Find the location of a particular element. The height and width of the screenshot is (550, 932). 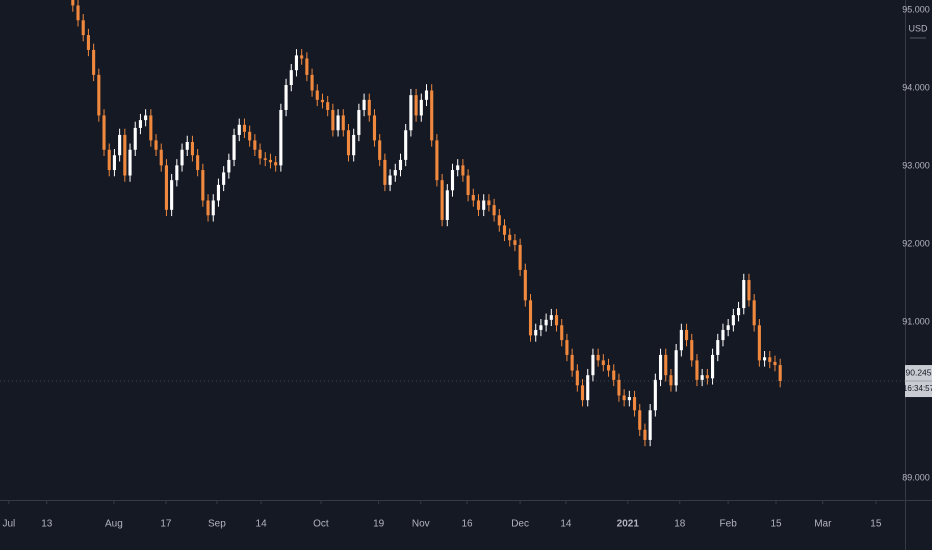

x-tick-label: Feb is located at coordinates (729, 524).